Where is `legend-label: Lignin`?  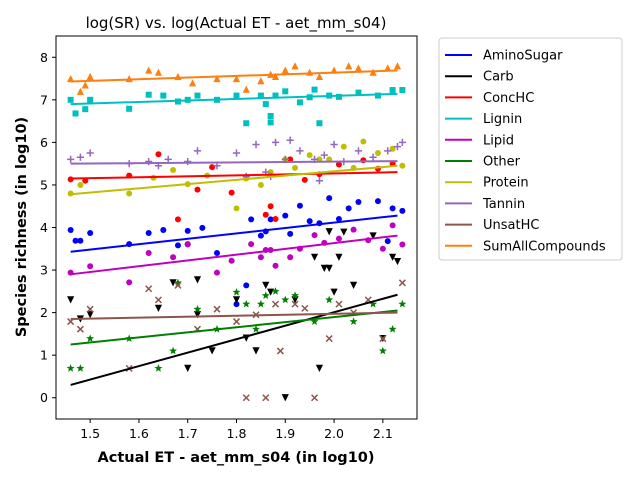
legend-label: Lignin is located at coordinates (502, 119).